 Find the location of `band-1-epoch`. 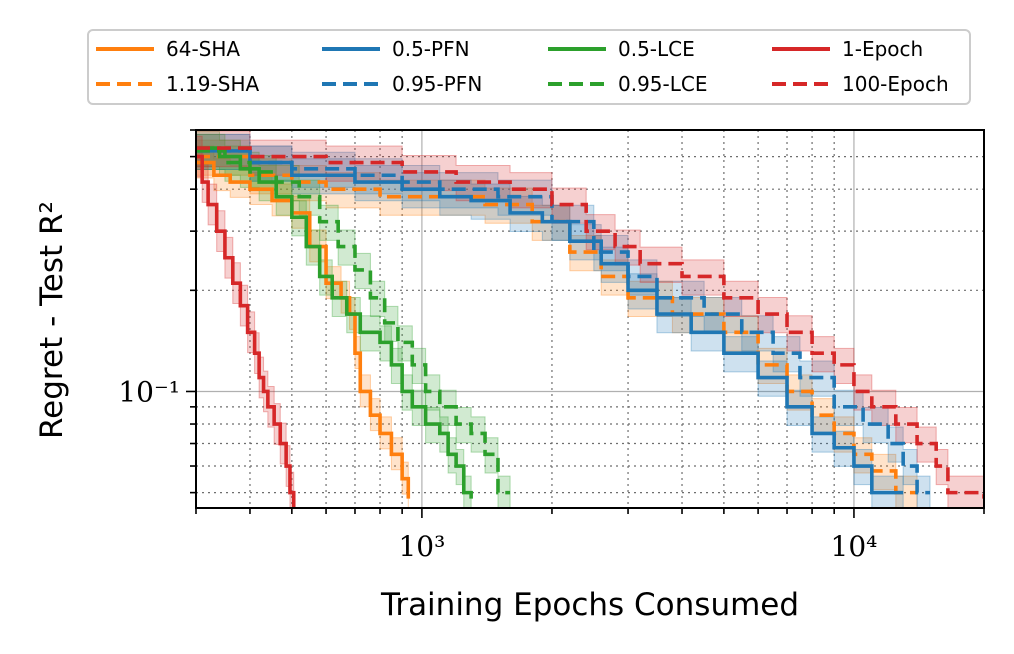

band-1-epoch is located at coordinates (245, 321).